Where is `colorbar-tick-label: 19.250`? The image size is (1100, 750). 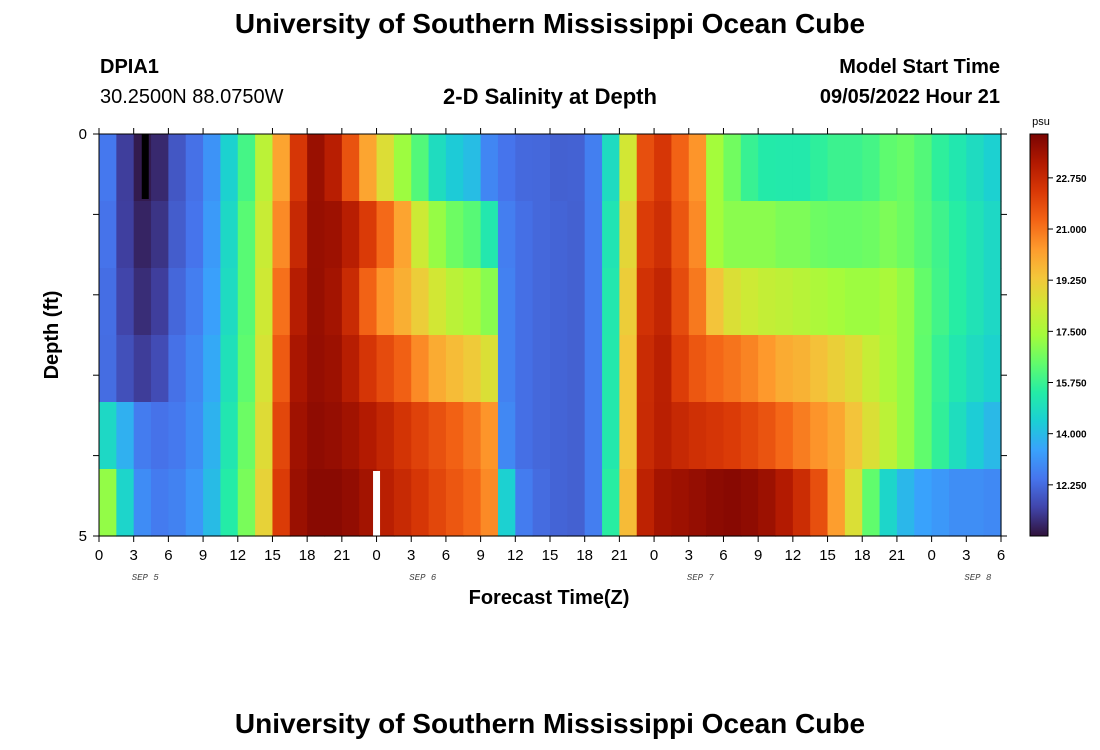 colorbar-tick-label: 19.250 is located at coordinates (1071, 281).